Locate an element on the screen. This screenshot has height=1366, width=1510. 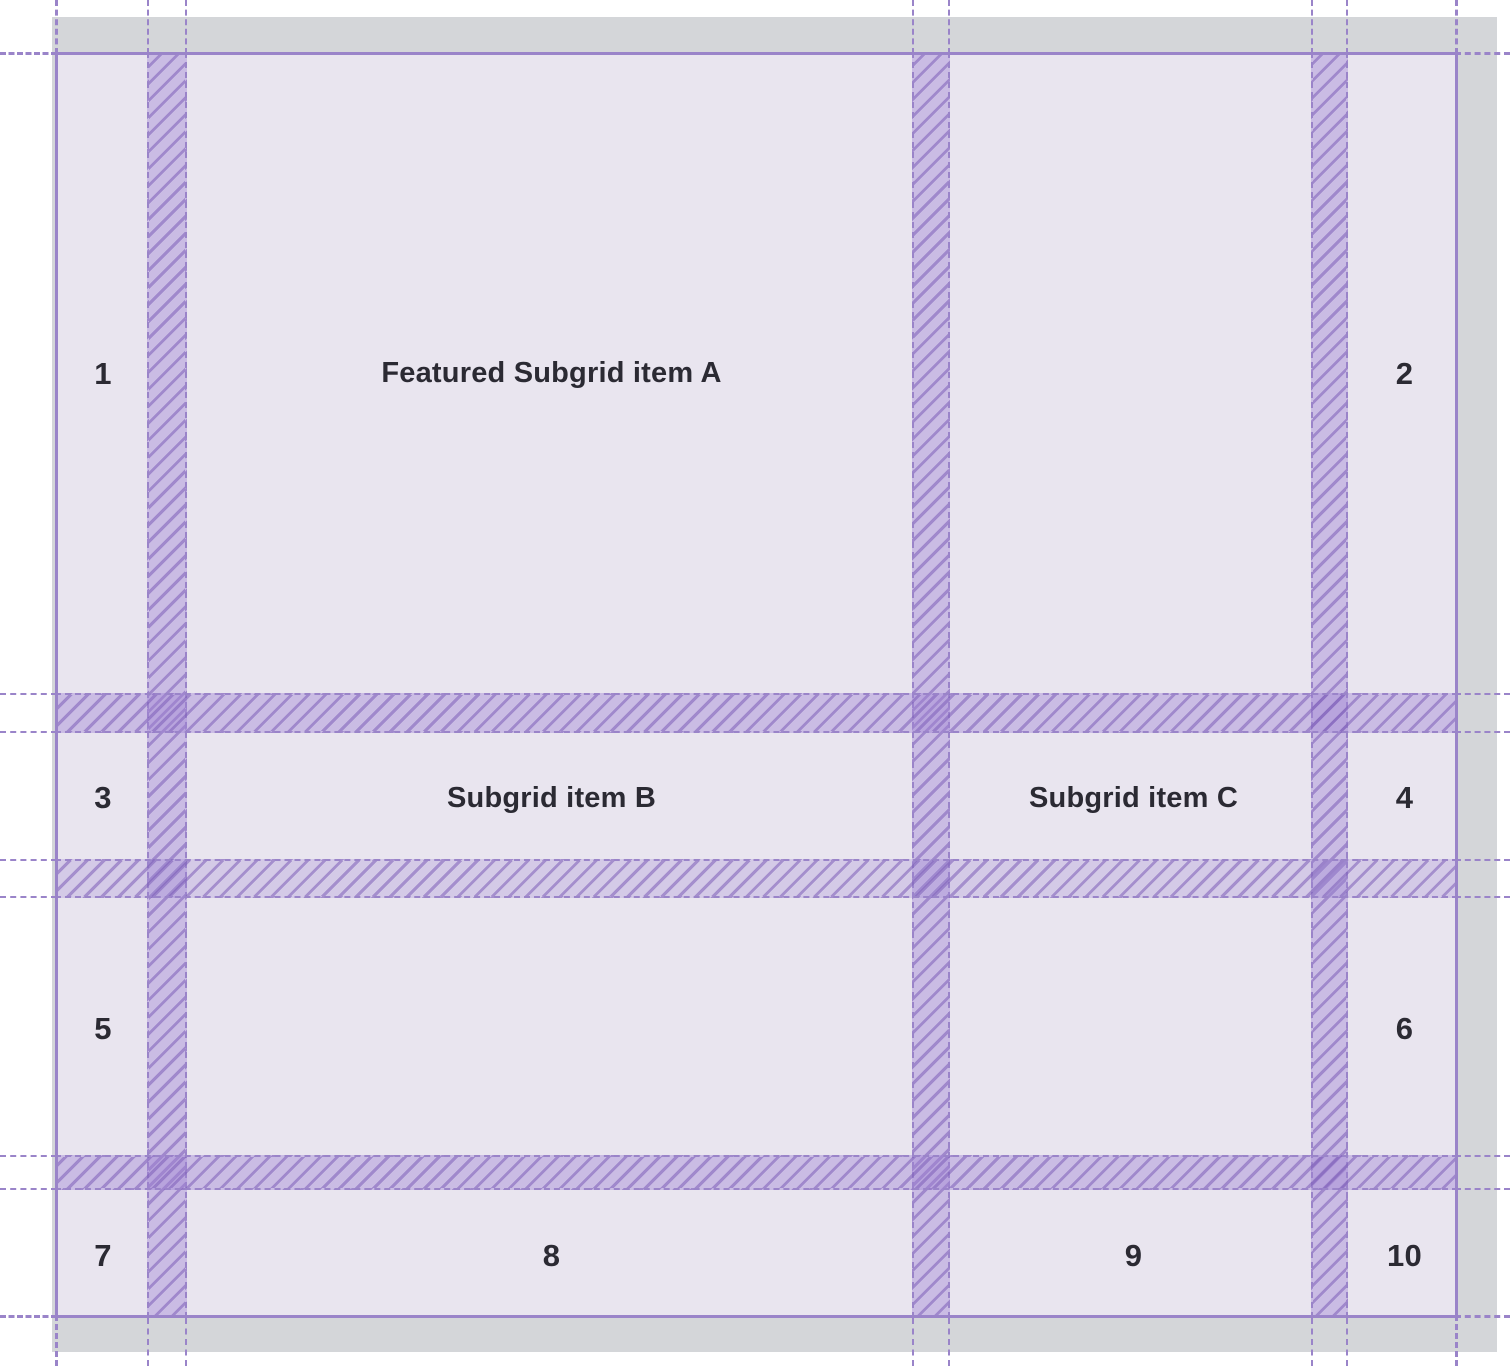
grid-item-label: Subgrid item B is located at coordinates (551, 797).